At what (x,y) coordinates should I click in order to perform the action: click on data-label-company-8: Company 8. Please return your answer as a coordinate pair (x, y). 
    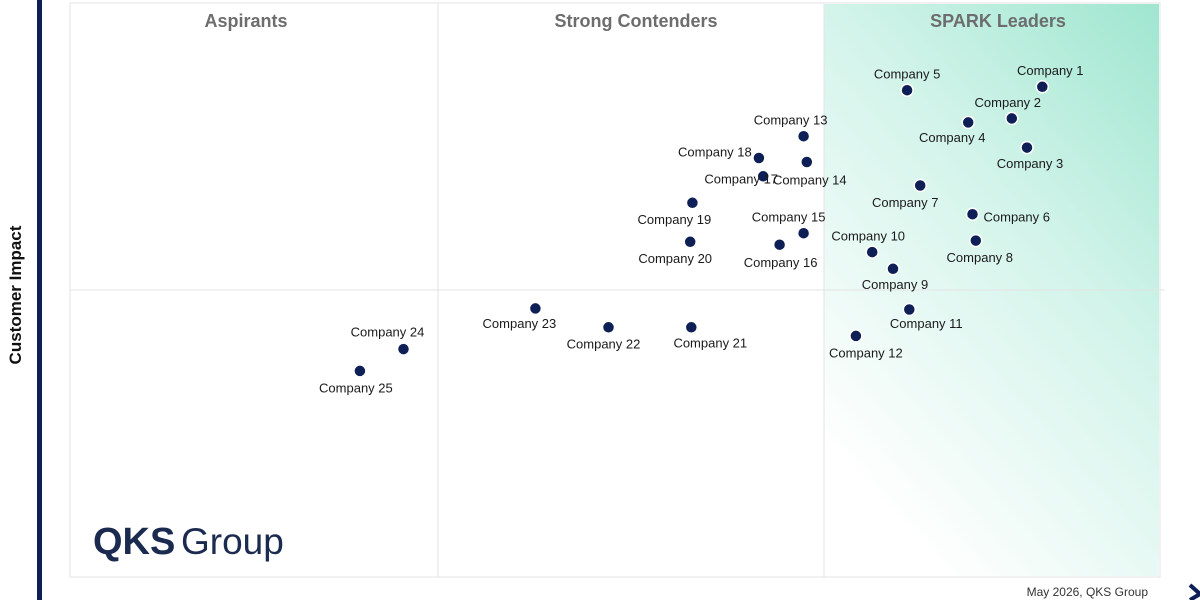
    Looking at the image, I should click on (980, 257).